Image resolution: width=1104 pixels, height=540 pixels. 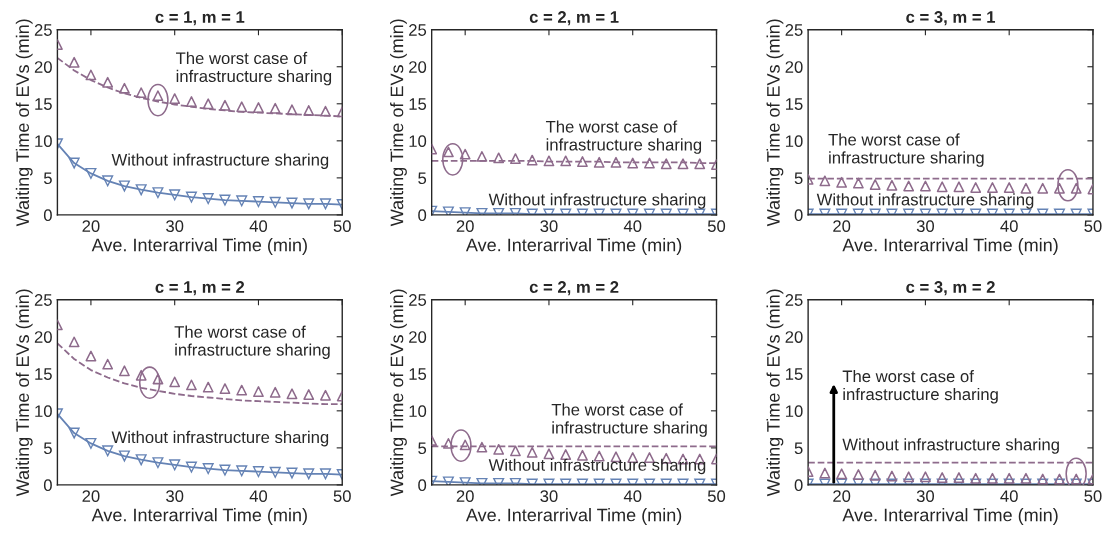 I want to click on chart-title: c = 1, m = 2, so click(x=200, y=288).